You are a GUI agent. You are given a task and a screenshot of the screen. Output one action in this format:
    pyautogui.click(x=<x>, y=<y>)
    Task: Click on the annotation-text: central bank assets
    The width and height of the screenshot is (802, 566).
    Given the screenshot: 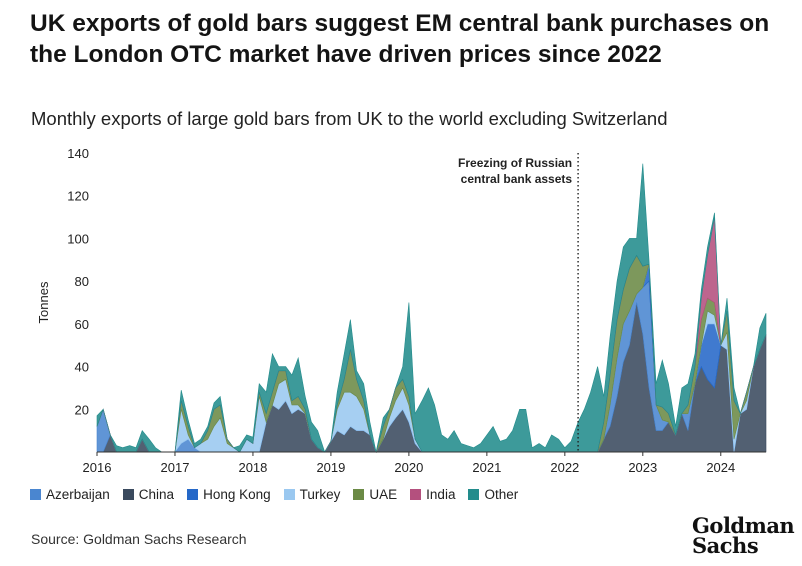 What is the action you would take?
    pyautogui.click(x=517, y=179)
    